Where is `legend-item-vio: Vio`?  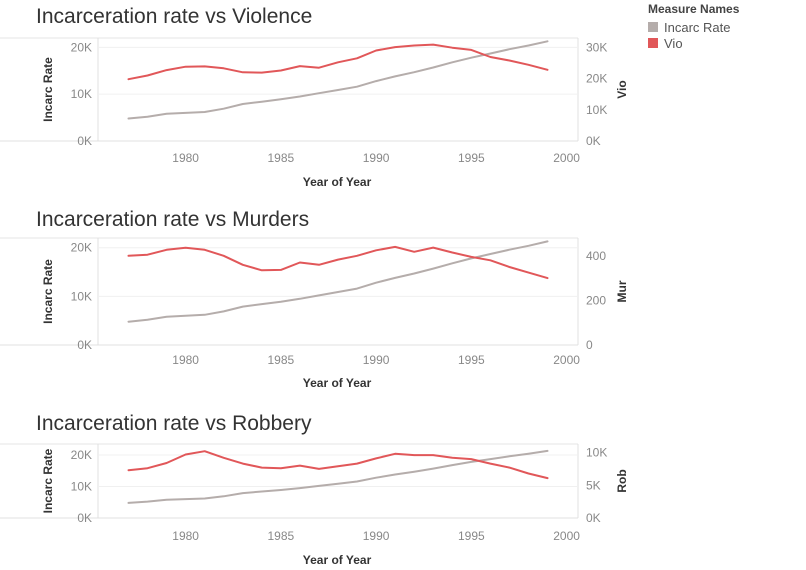 legend-item-vio: Vio is located at coordinates (723, 43).